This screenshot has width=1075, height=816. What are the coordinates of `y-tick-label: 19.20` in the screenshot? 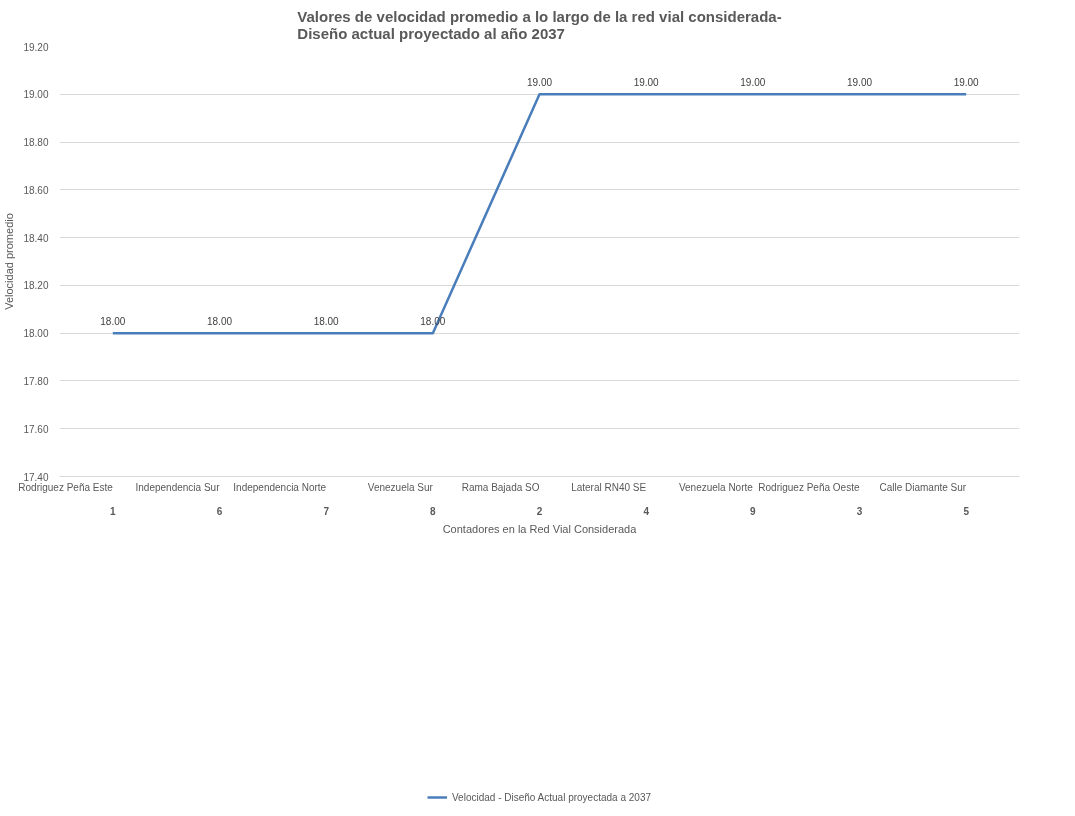 It's located at (36, 47).